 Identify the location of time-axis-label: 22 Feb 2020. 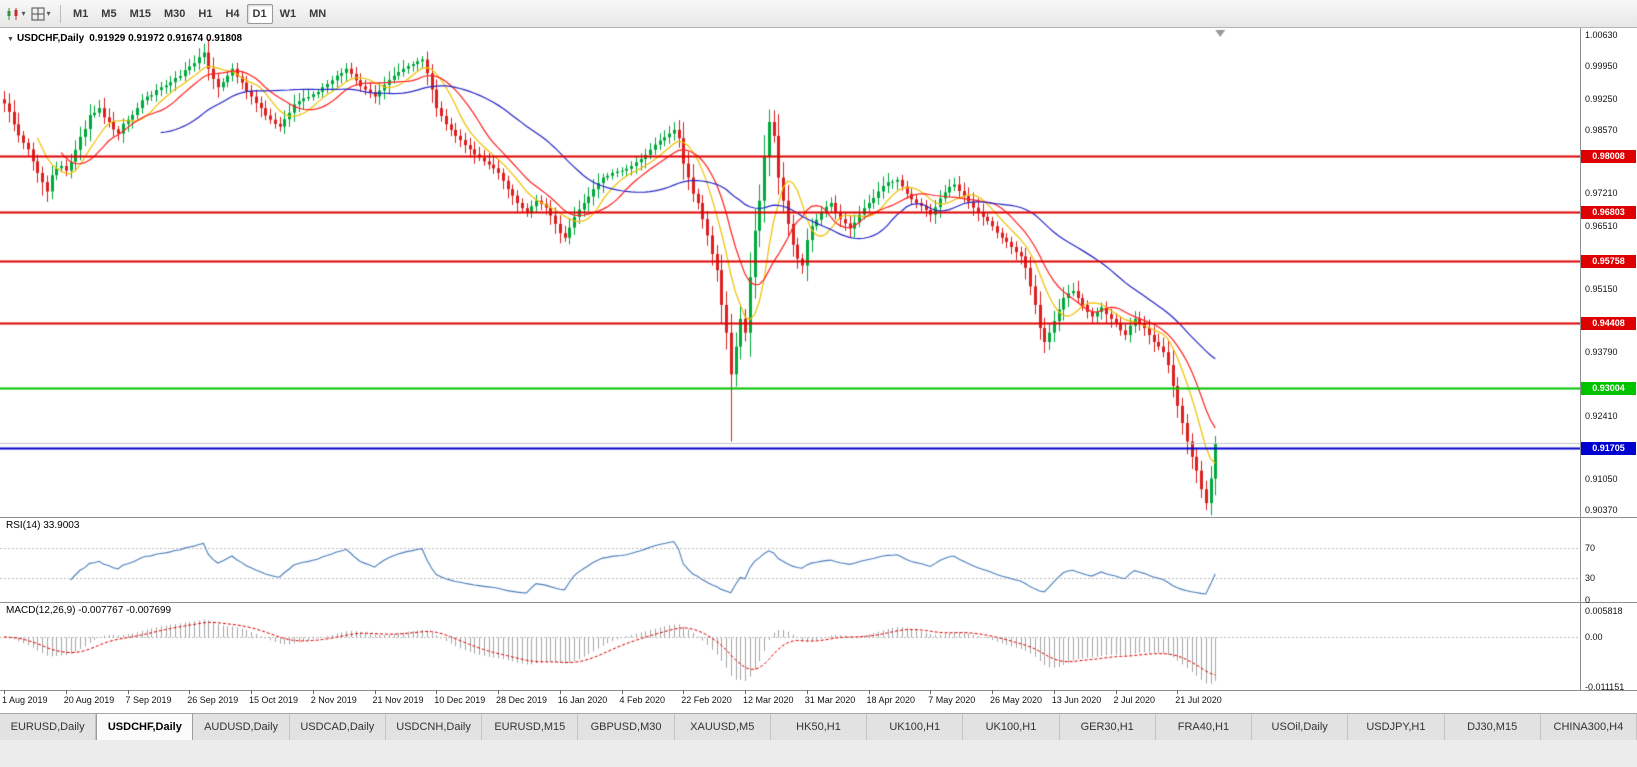
(706, 700).